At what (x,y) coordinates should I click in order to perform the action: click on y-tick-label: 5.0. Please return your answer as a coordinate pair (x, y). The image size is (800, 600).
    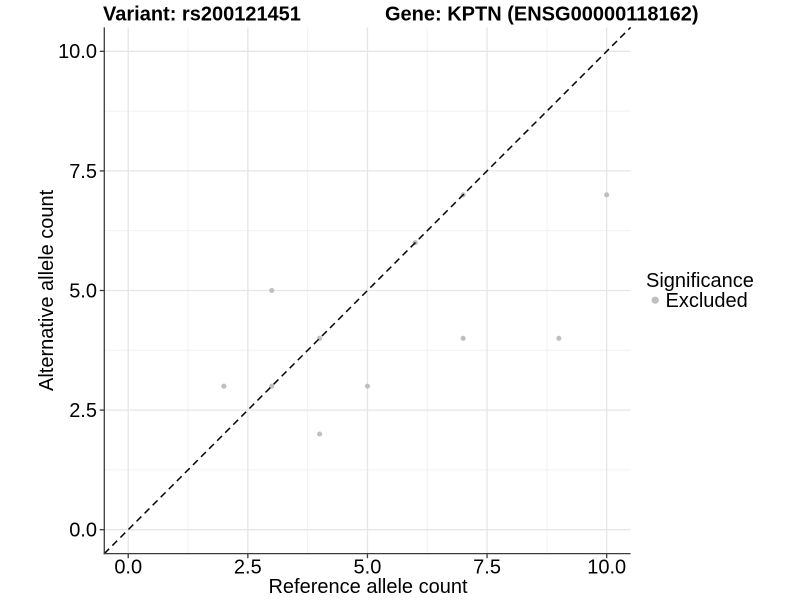
    Looking at the image, I should click on (83, 291).